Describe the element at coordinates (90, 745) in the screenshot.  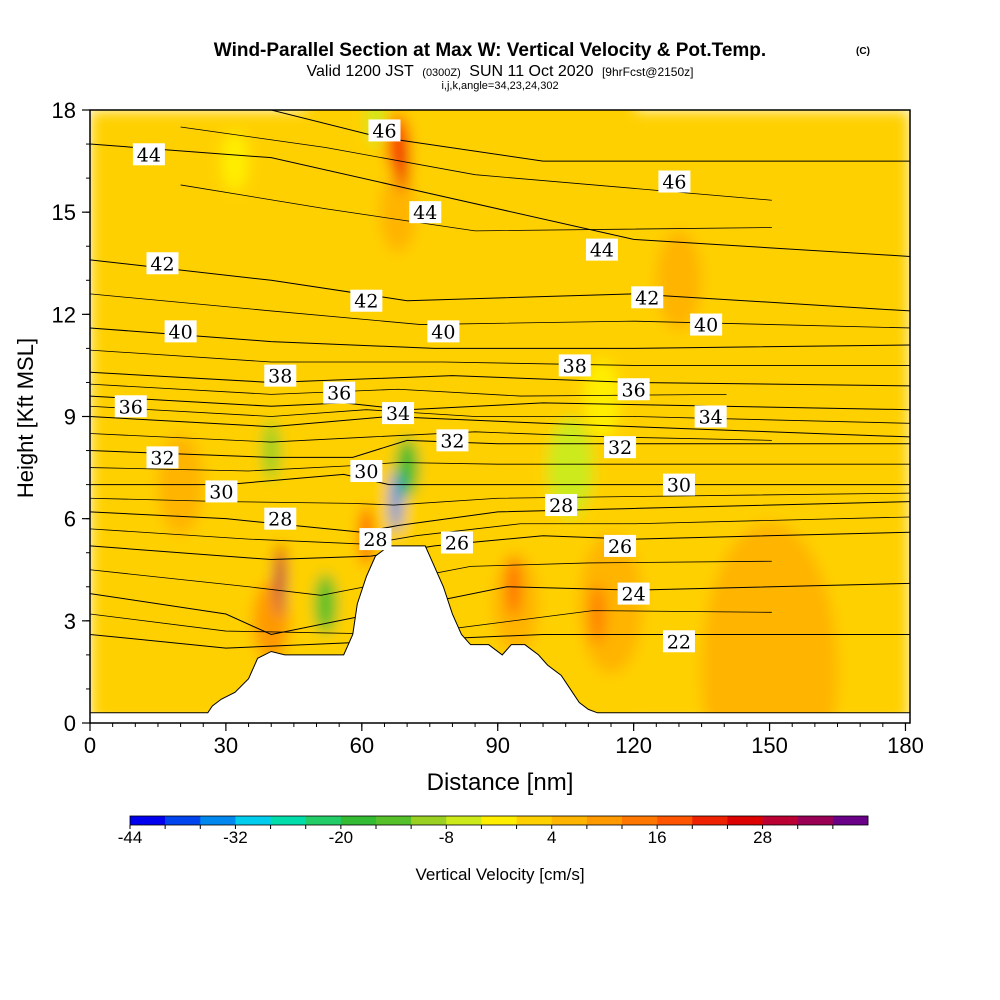
I see `x-tick-label: 0` at that location.